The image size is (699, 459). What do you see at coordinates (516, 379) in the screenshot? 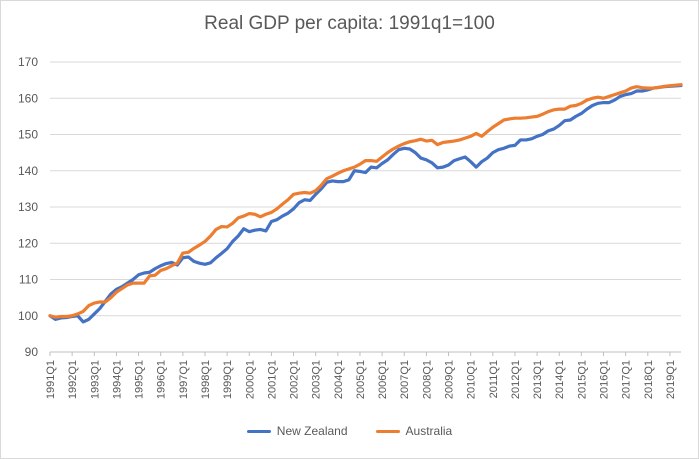
I see `x-tick-label: 2012Q1` at bounding box center [516, 379].